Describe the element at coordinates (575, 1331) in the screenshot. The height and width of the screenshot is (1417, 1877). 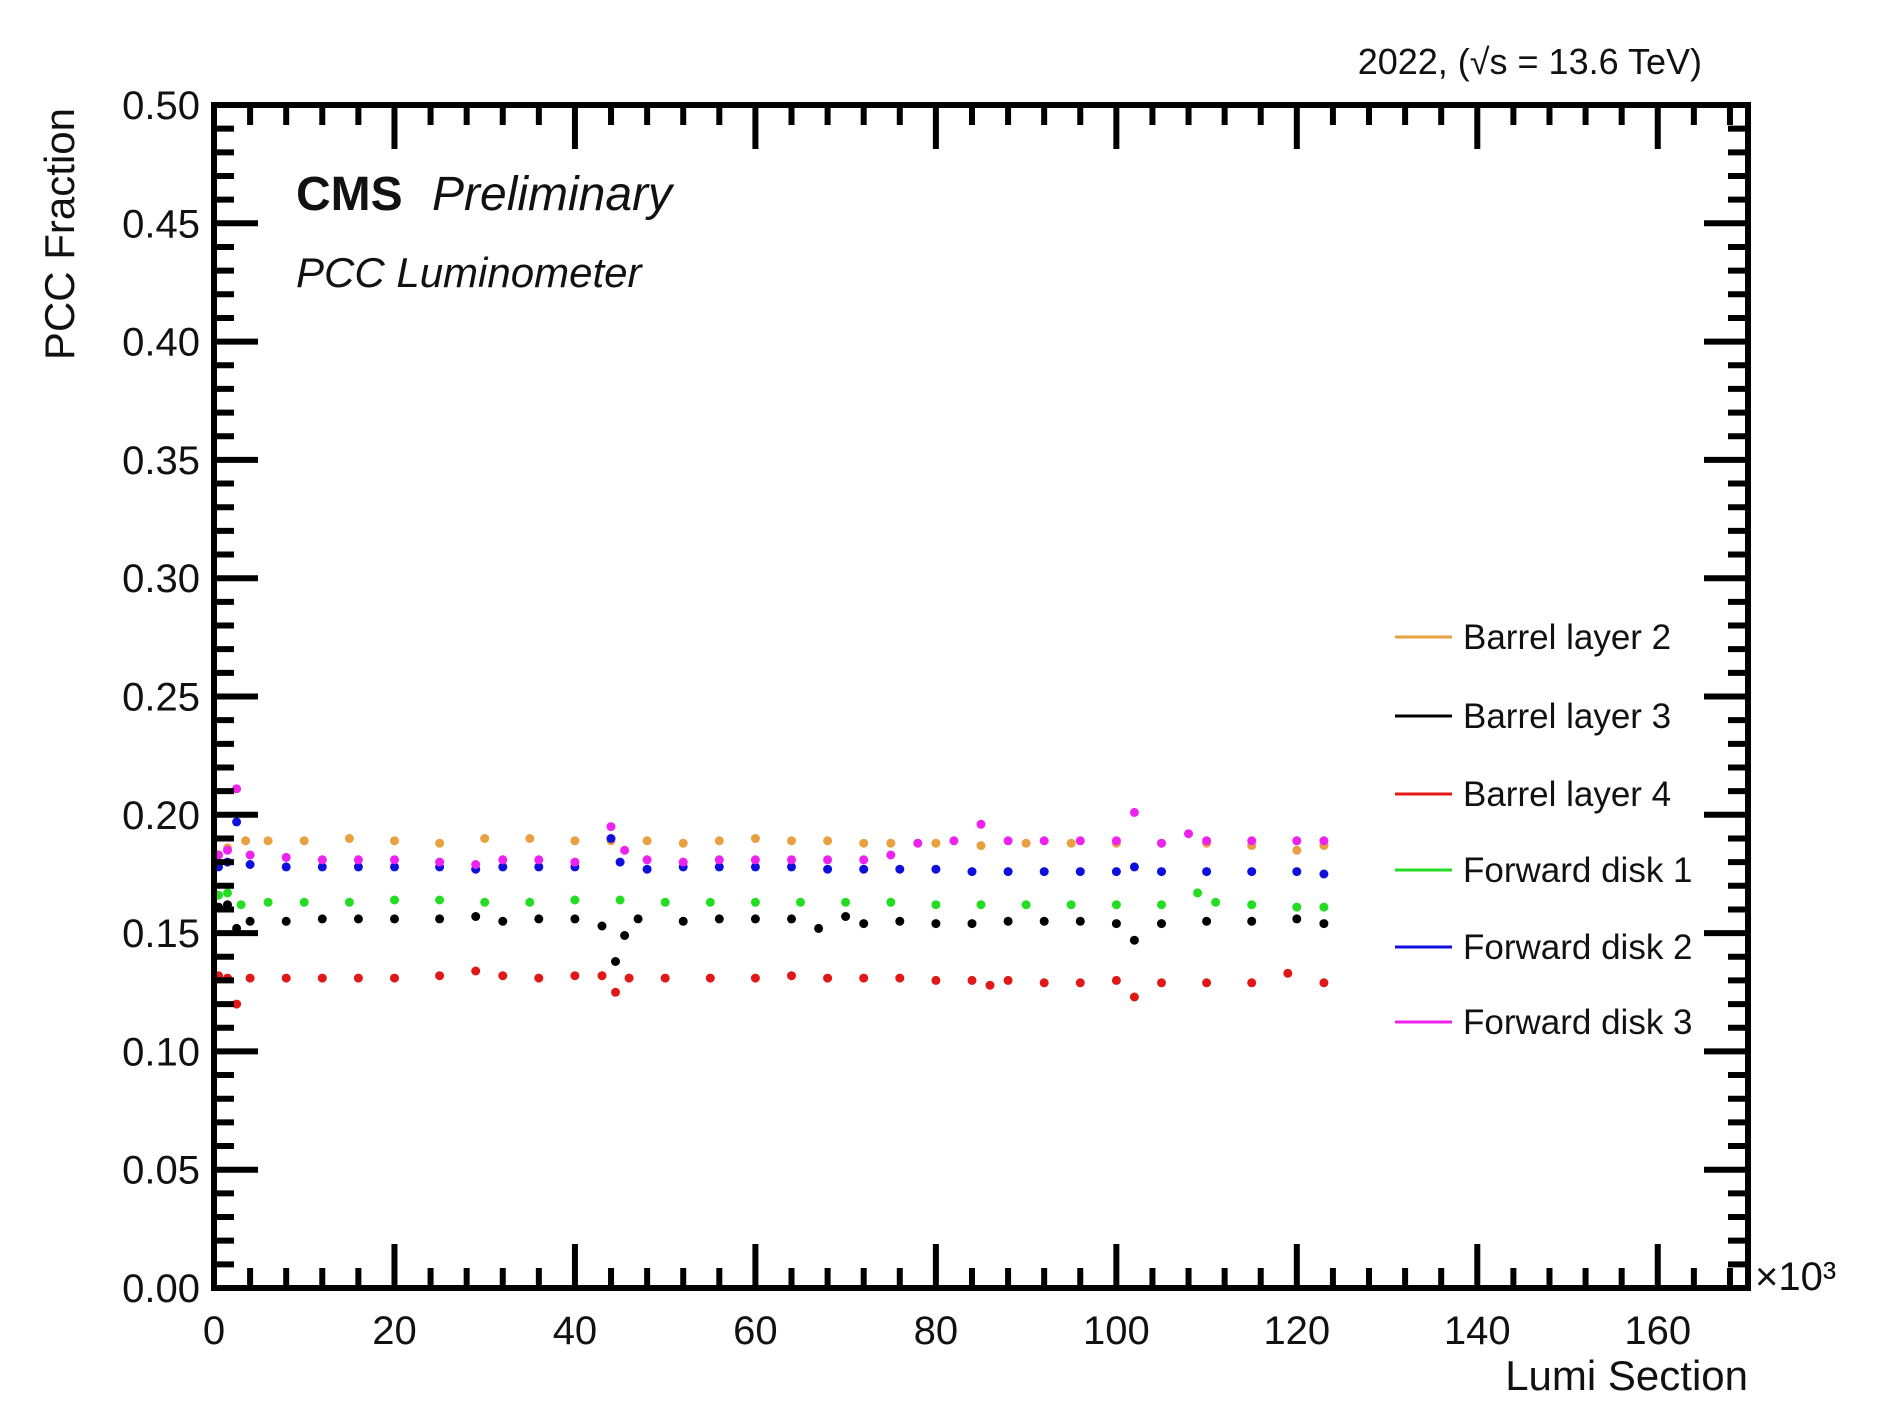
I see `x-tick-label: 40` at that location.